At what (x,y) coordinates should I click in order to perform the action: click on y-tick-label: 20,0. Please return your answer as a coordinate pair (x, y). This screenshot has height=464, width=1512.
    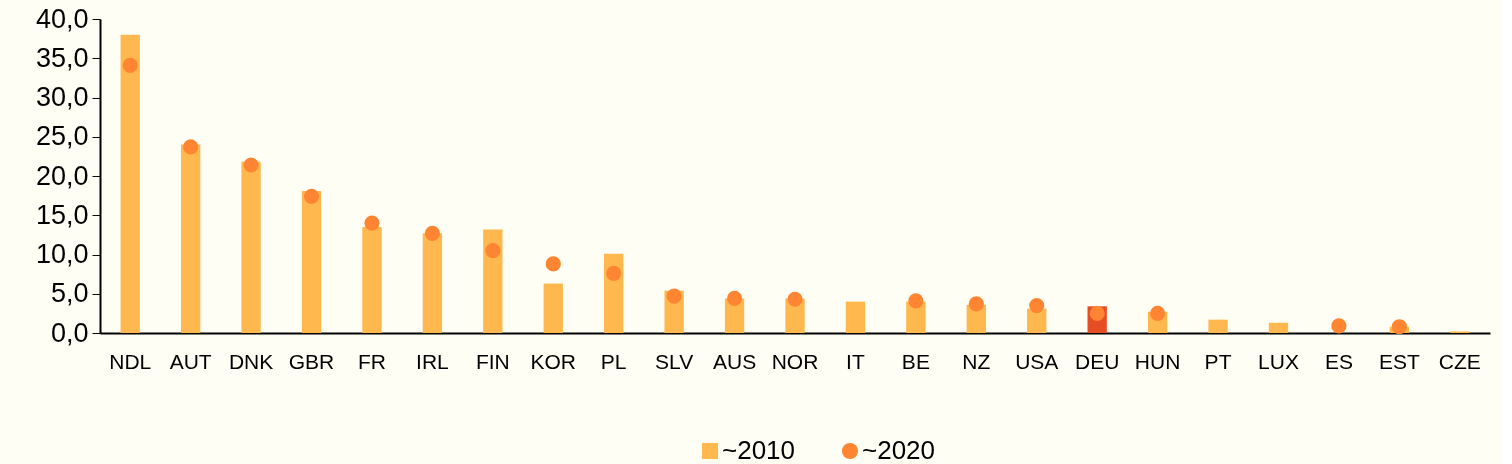
    Looking at the image, I should click on (62, 175).